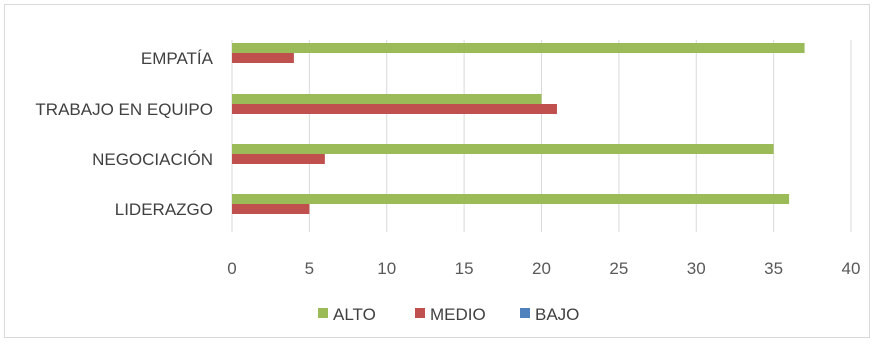 The height and width of the screenshot is (344, 875). I want to click on x-tick-label: 25, so click(618, 268).